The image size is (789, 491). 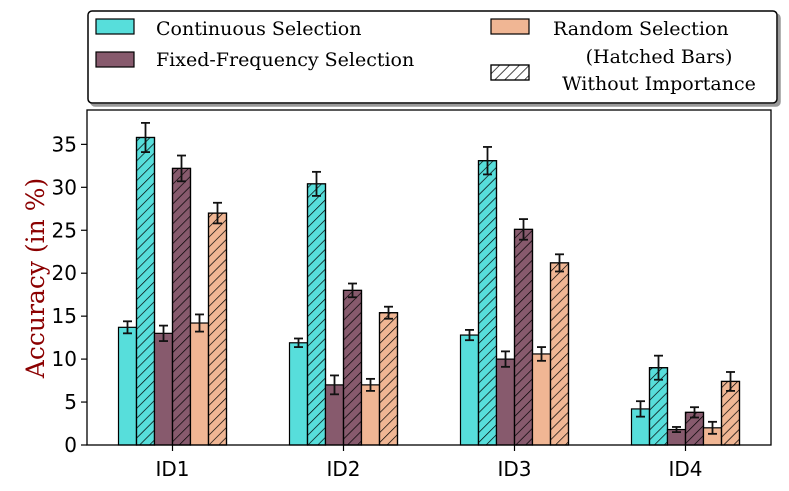 What do you see at coordinates (659, 57) in the screenshot?
I see `legend-label-hatched-line1: (Hatched Bars)` at bounding box center [659, 57].